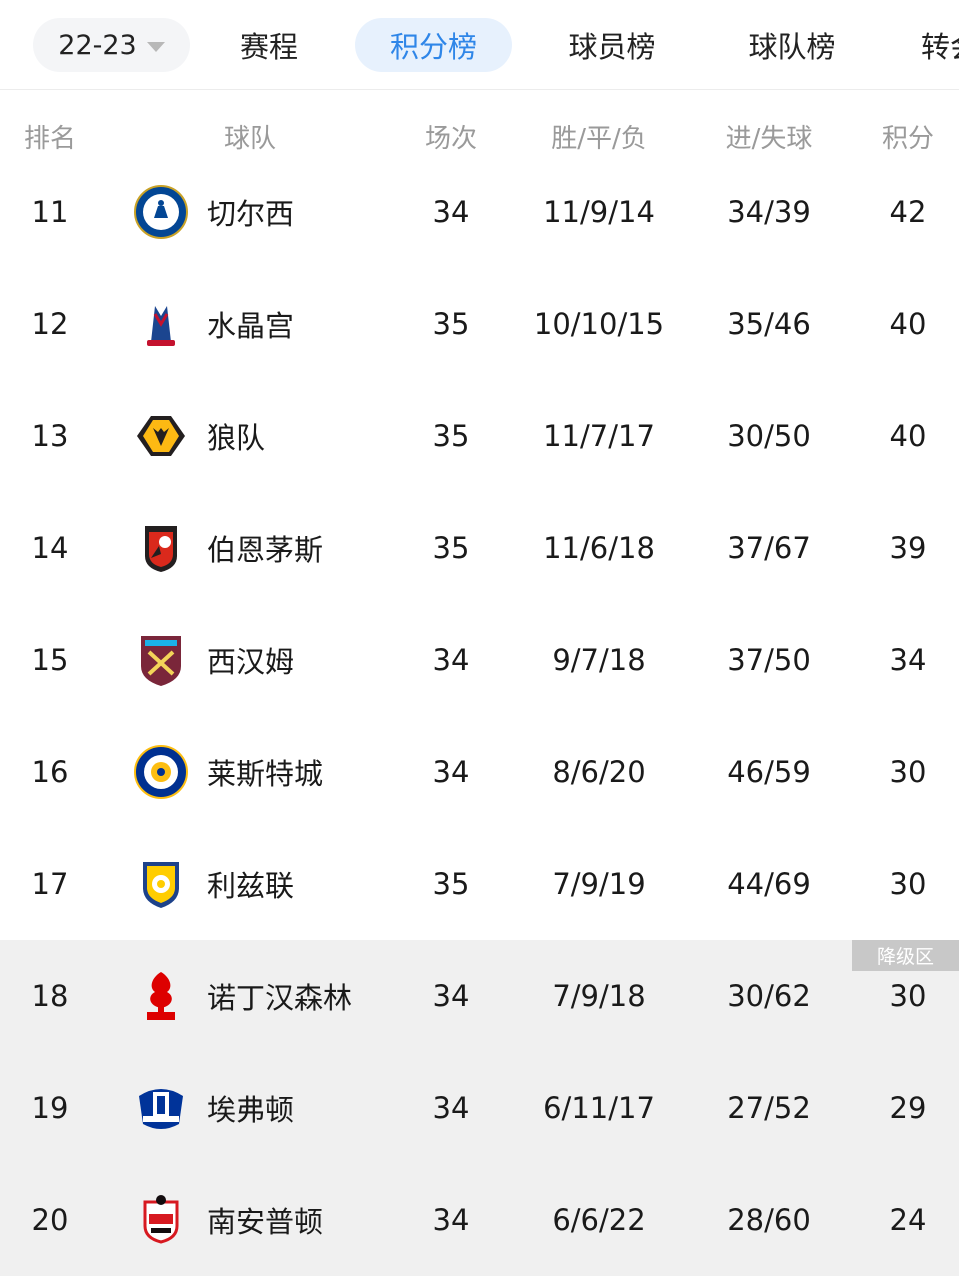 The height and width of the screenshot is (1280, 959). What do you see at coordinates (908, 1108) in the screenshot?
I see `row-points: 29` at bounding box center [908, 1108].